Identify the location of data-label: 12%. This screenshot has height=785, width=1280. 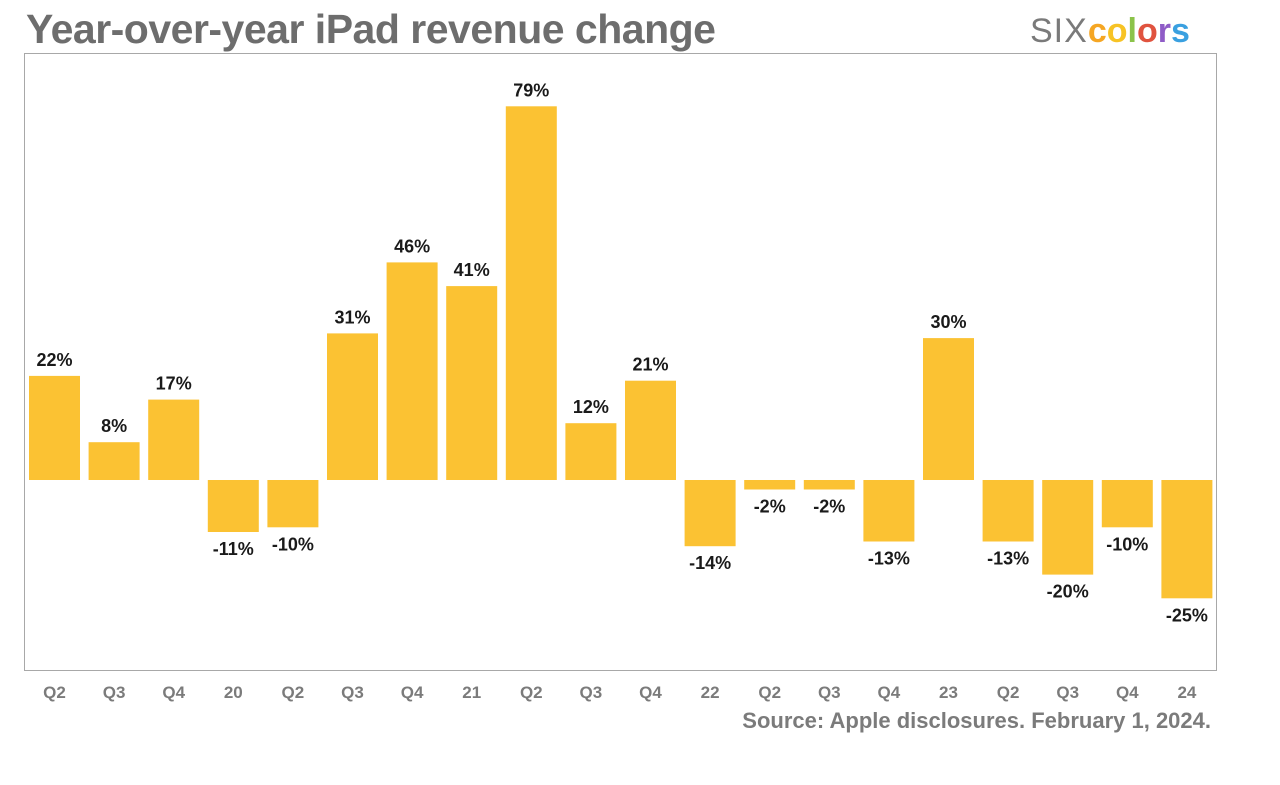
(591, 407).